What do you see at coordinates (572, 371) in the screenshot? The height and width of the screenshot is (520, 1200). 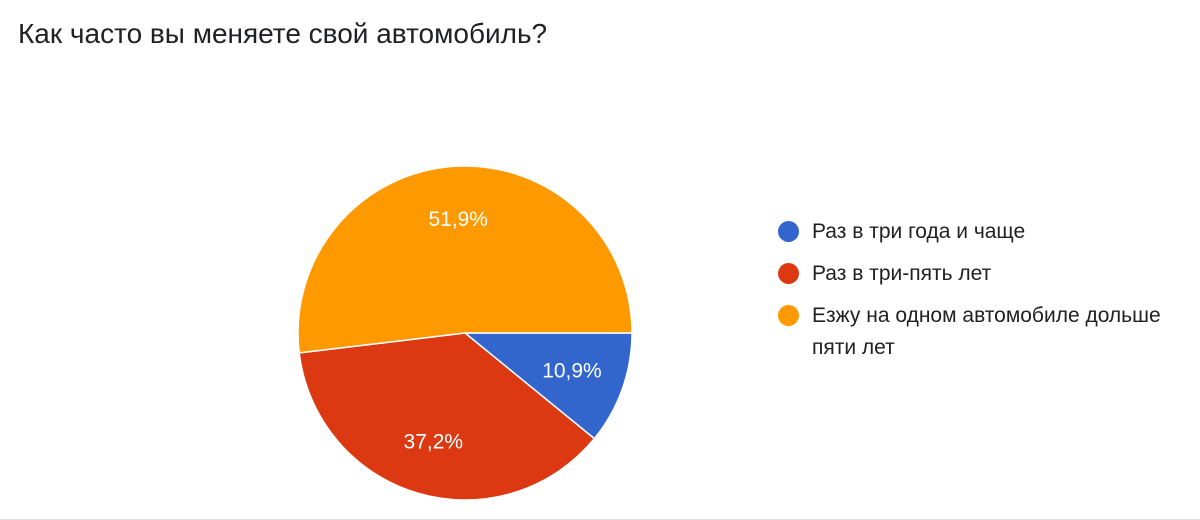 I see `slice-value-label: 10,9%` at bounding box center [572, 371].